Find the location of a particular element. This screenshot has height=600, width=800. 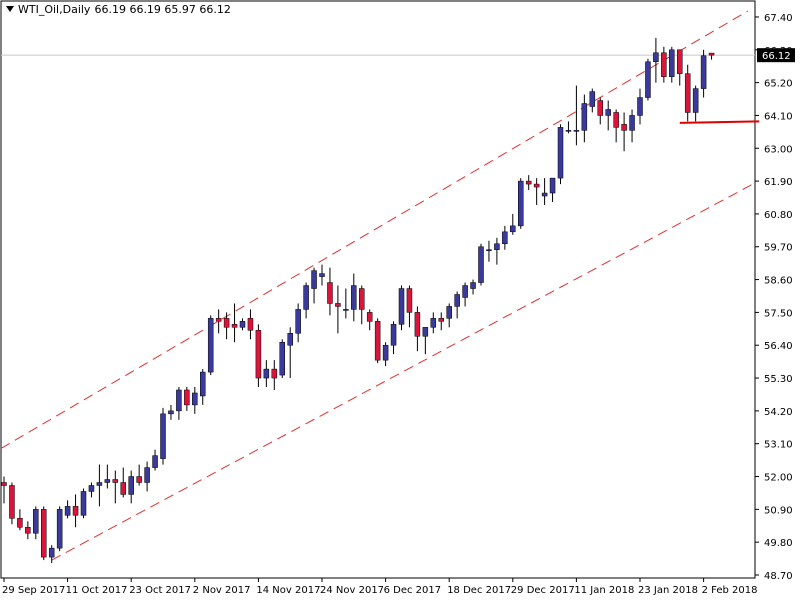

y-tick-label: 65.20 is located at coordinates (778, 84).